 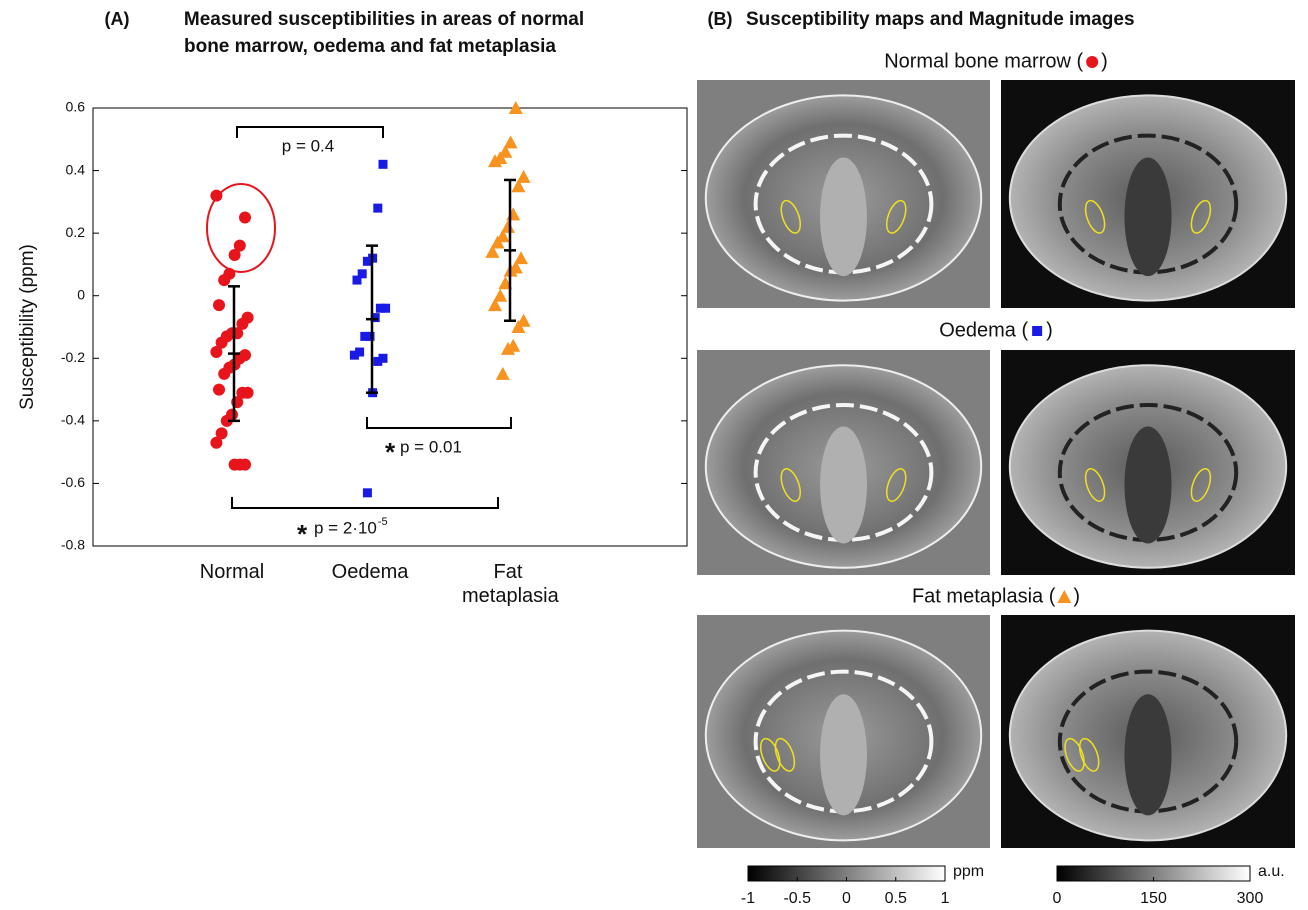 I want to click on colorbar-tick-label: -1, so click(x=748, y=898).